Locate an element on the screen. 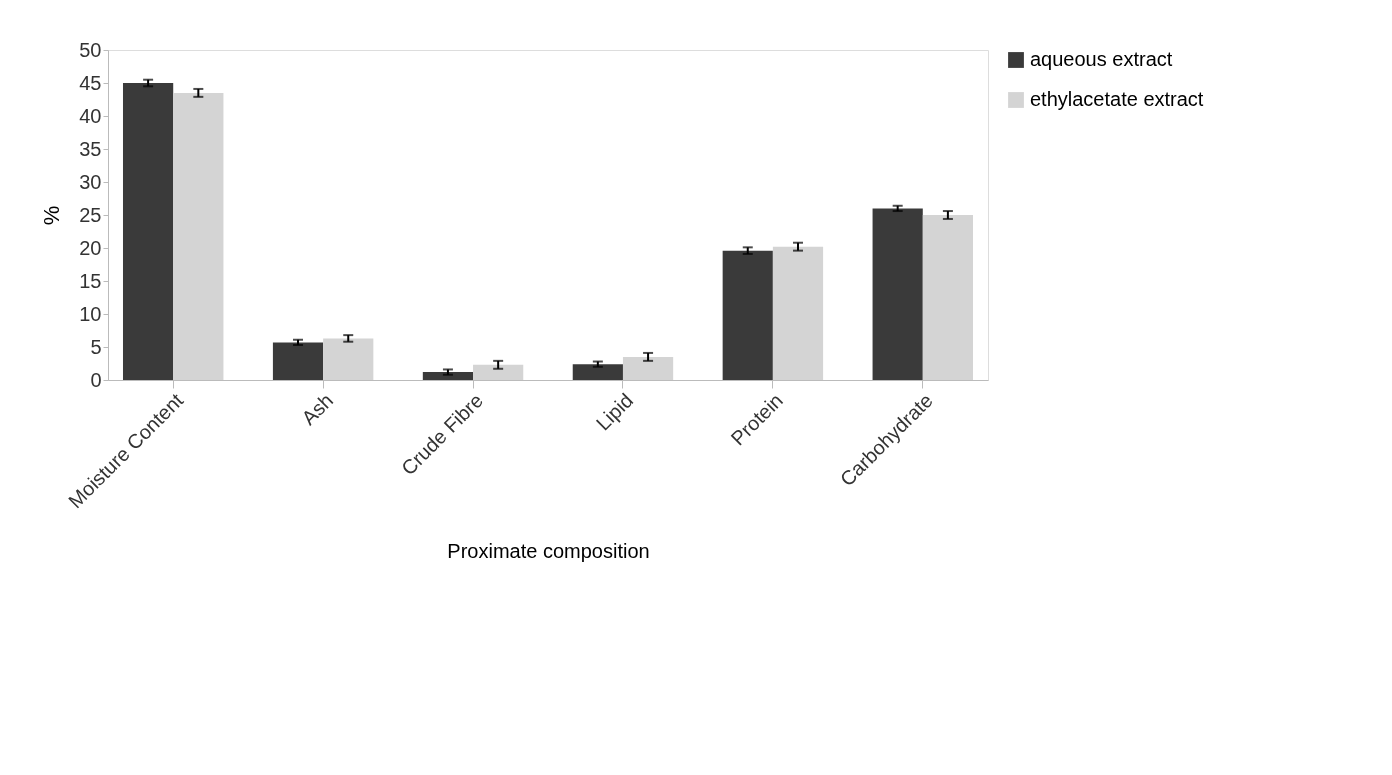 Image resolution: width=1392 pixels, height=775 pixels. legend-label: ethylacetate extract is located at coordinates (1117, 99).